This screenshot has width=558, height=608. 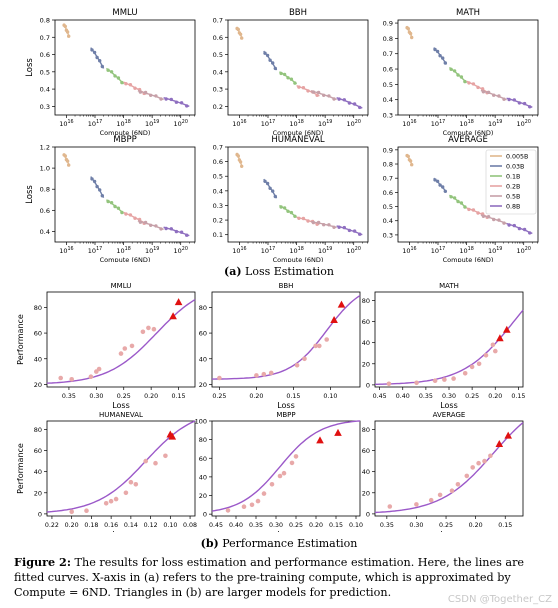 What do you see at coordinates (438, 123) in the screenshot?
I see `x-tick-label: 1017` at bounding box center [438, 123].